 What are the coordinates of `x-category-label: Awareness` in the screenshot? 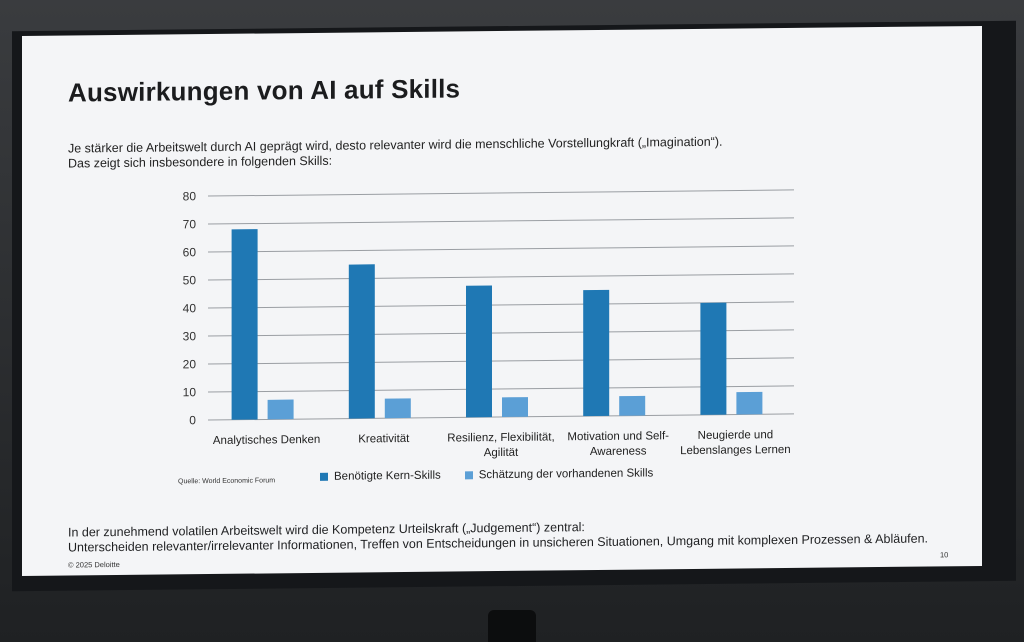 It's located at (618, 451).